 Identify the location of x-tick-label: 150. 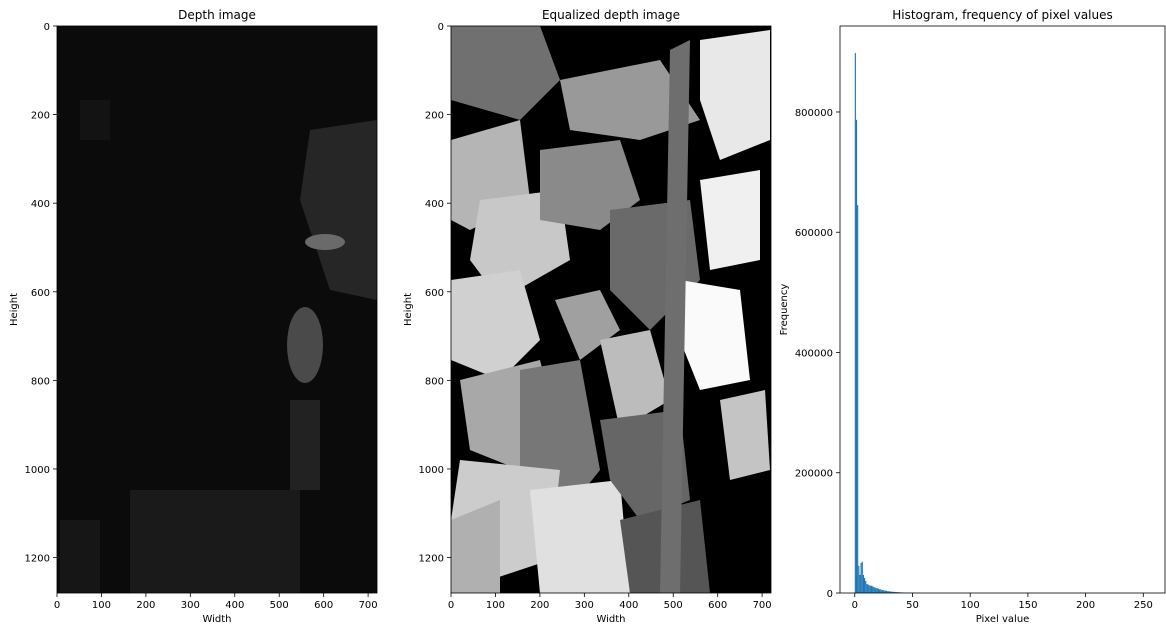
(1027, 605).